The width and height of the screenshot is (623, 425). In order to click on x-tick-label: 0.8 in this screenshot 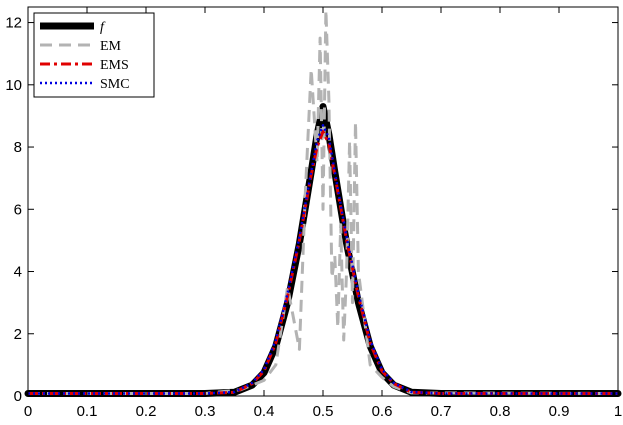, I will do `click(500, 411)`.